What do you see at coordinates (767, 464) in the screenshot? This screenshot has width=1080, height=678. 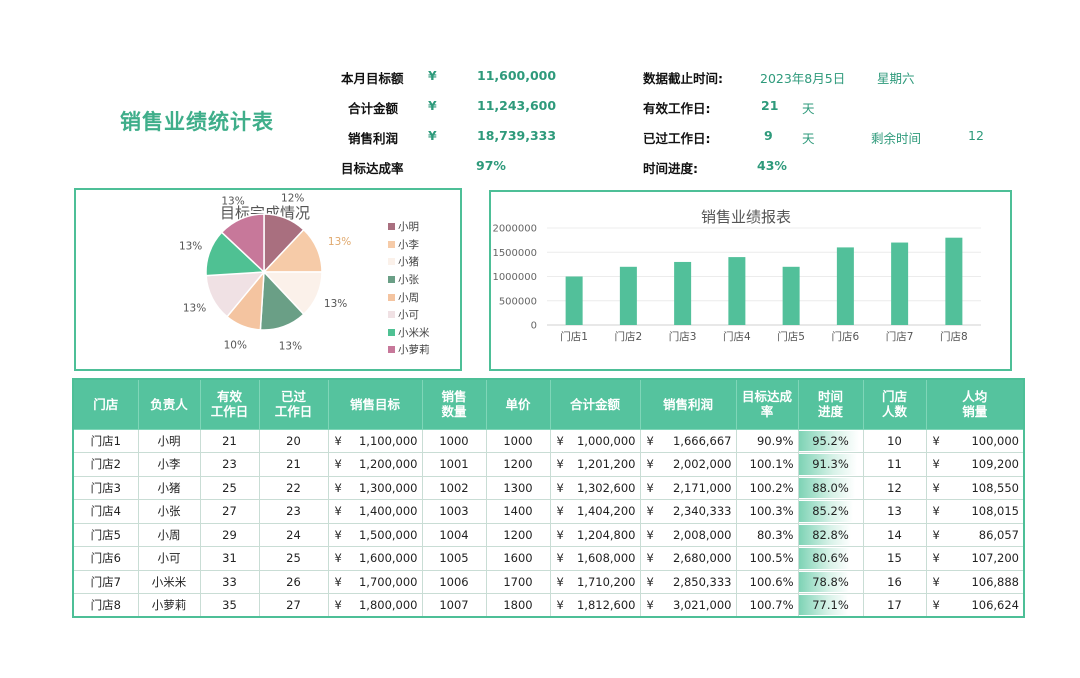 I see `cell-rate: 100.1%` at bounding box center [767, 464].